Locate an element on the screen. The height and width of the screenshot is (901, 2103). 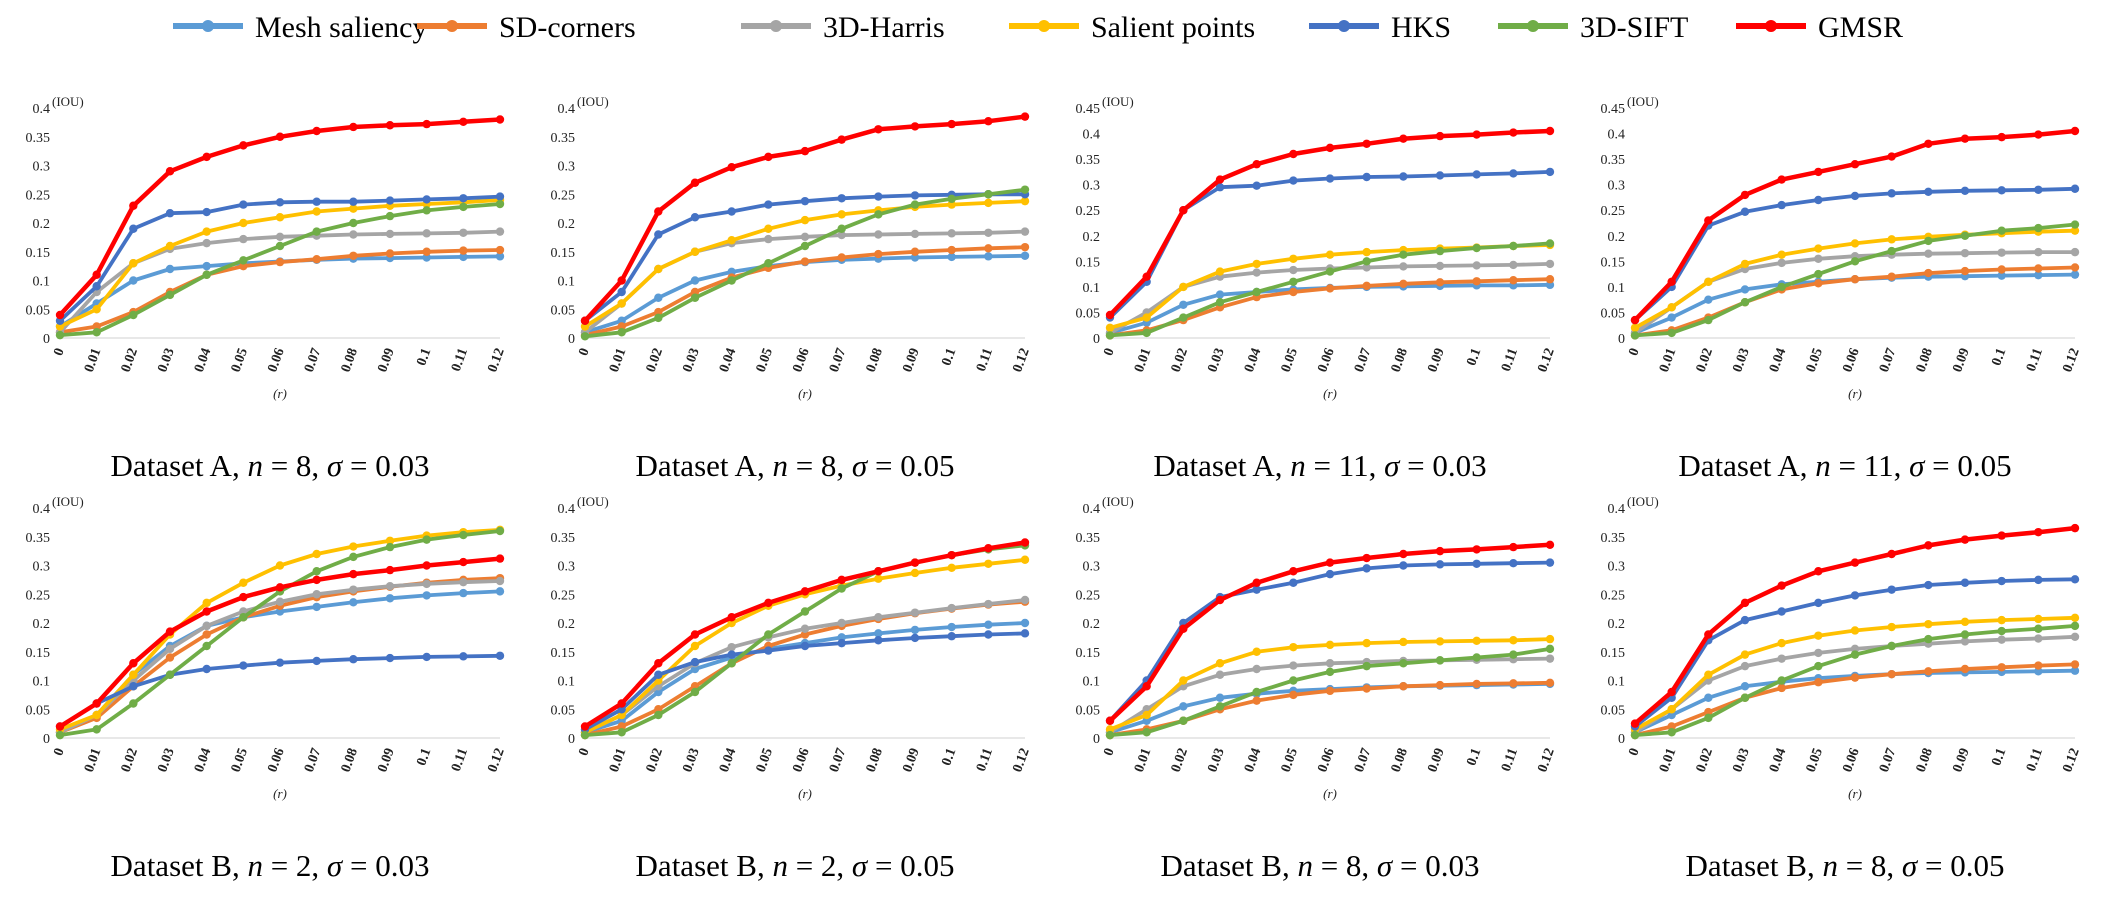
y-axis-label: (IOU) is located at coordinates (68, 501).